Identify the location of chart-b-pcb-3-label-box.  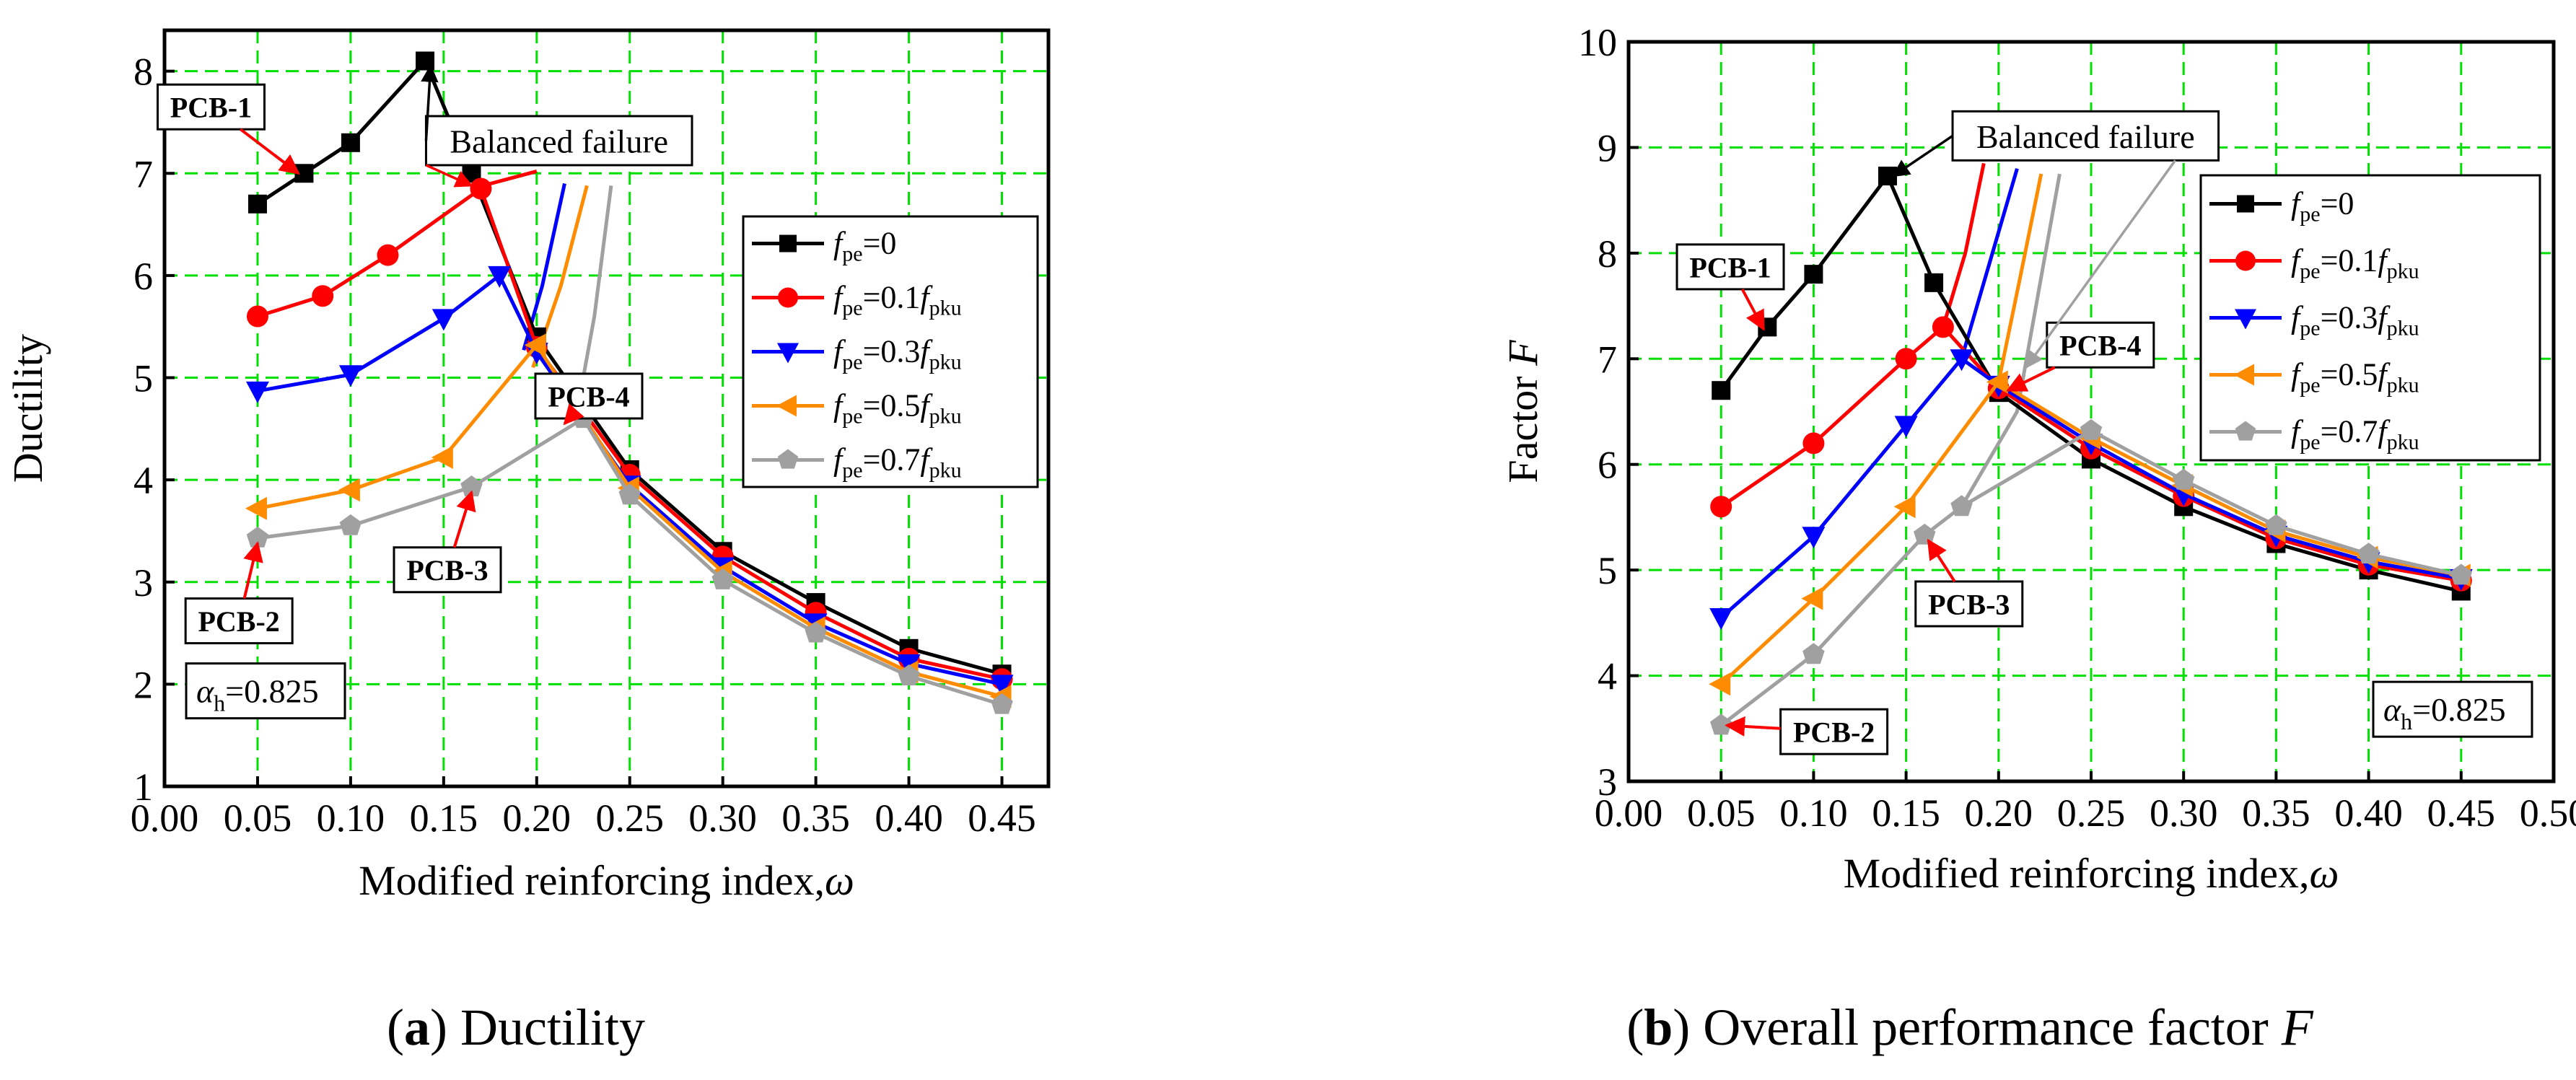
(1969, 604).